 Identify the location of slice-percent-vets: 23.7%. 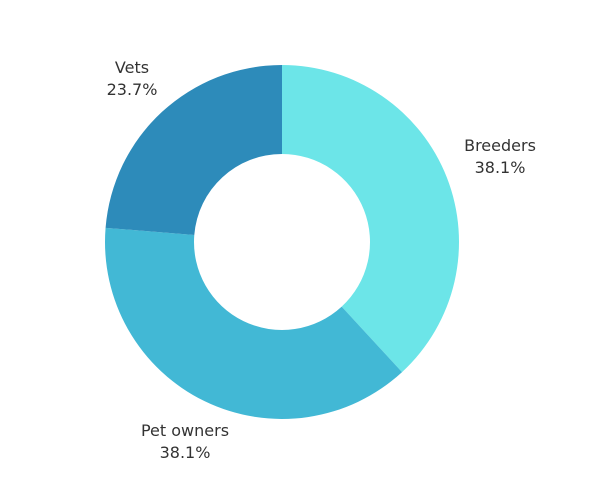
(132, 89).